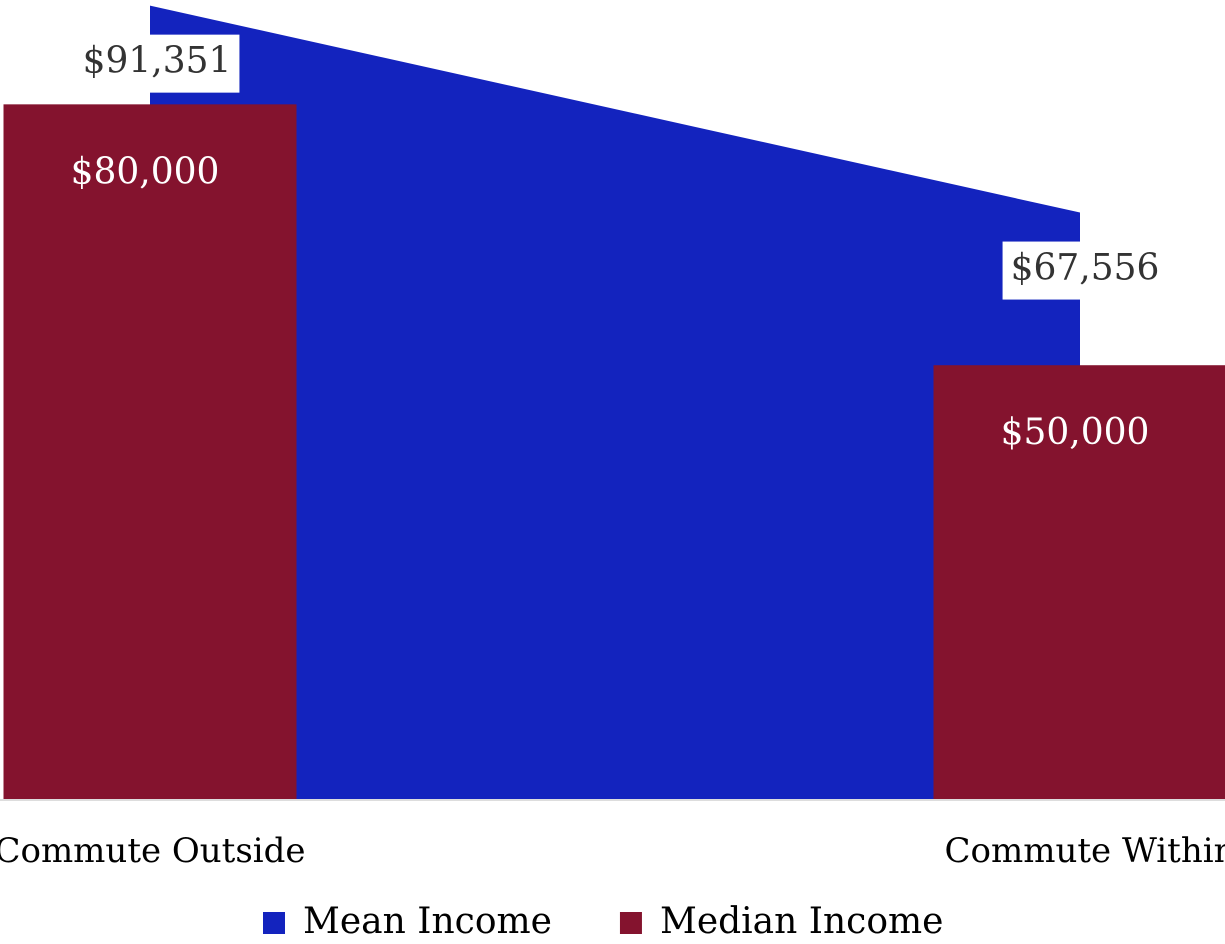  Describe the element at coordinates (427, 921) in the screenshot. I see `legend-label: Mean Income` at that location.